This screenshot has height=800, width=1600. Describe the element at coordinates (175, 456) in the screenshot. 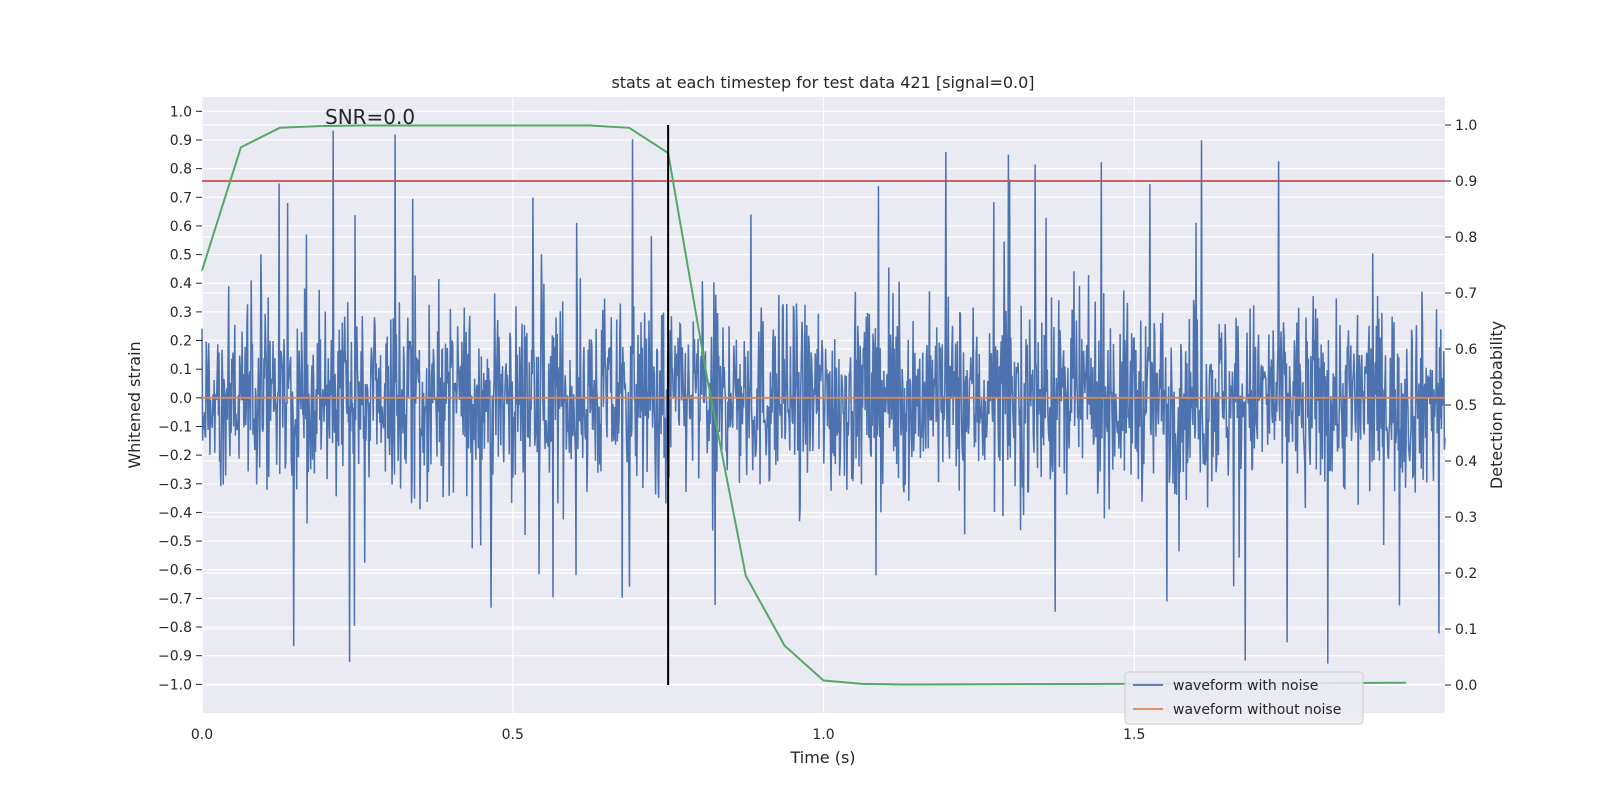

I see `y-tick-label: −0.2` at that location.